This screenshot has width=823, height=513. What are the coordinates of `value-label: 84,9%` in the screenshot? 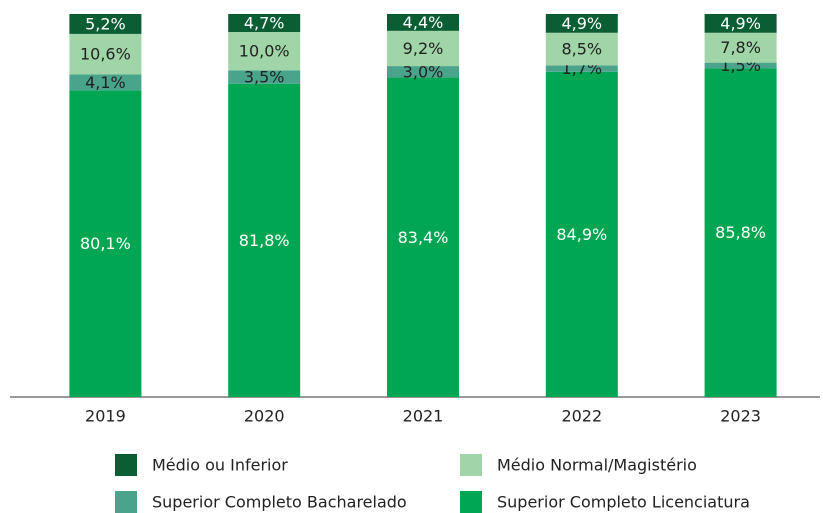 It's located at (581, 234).